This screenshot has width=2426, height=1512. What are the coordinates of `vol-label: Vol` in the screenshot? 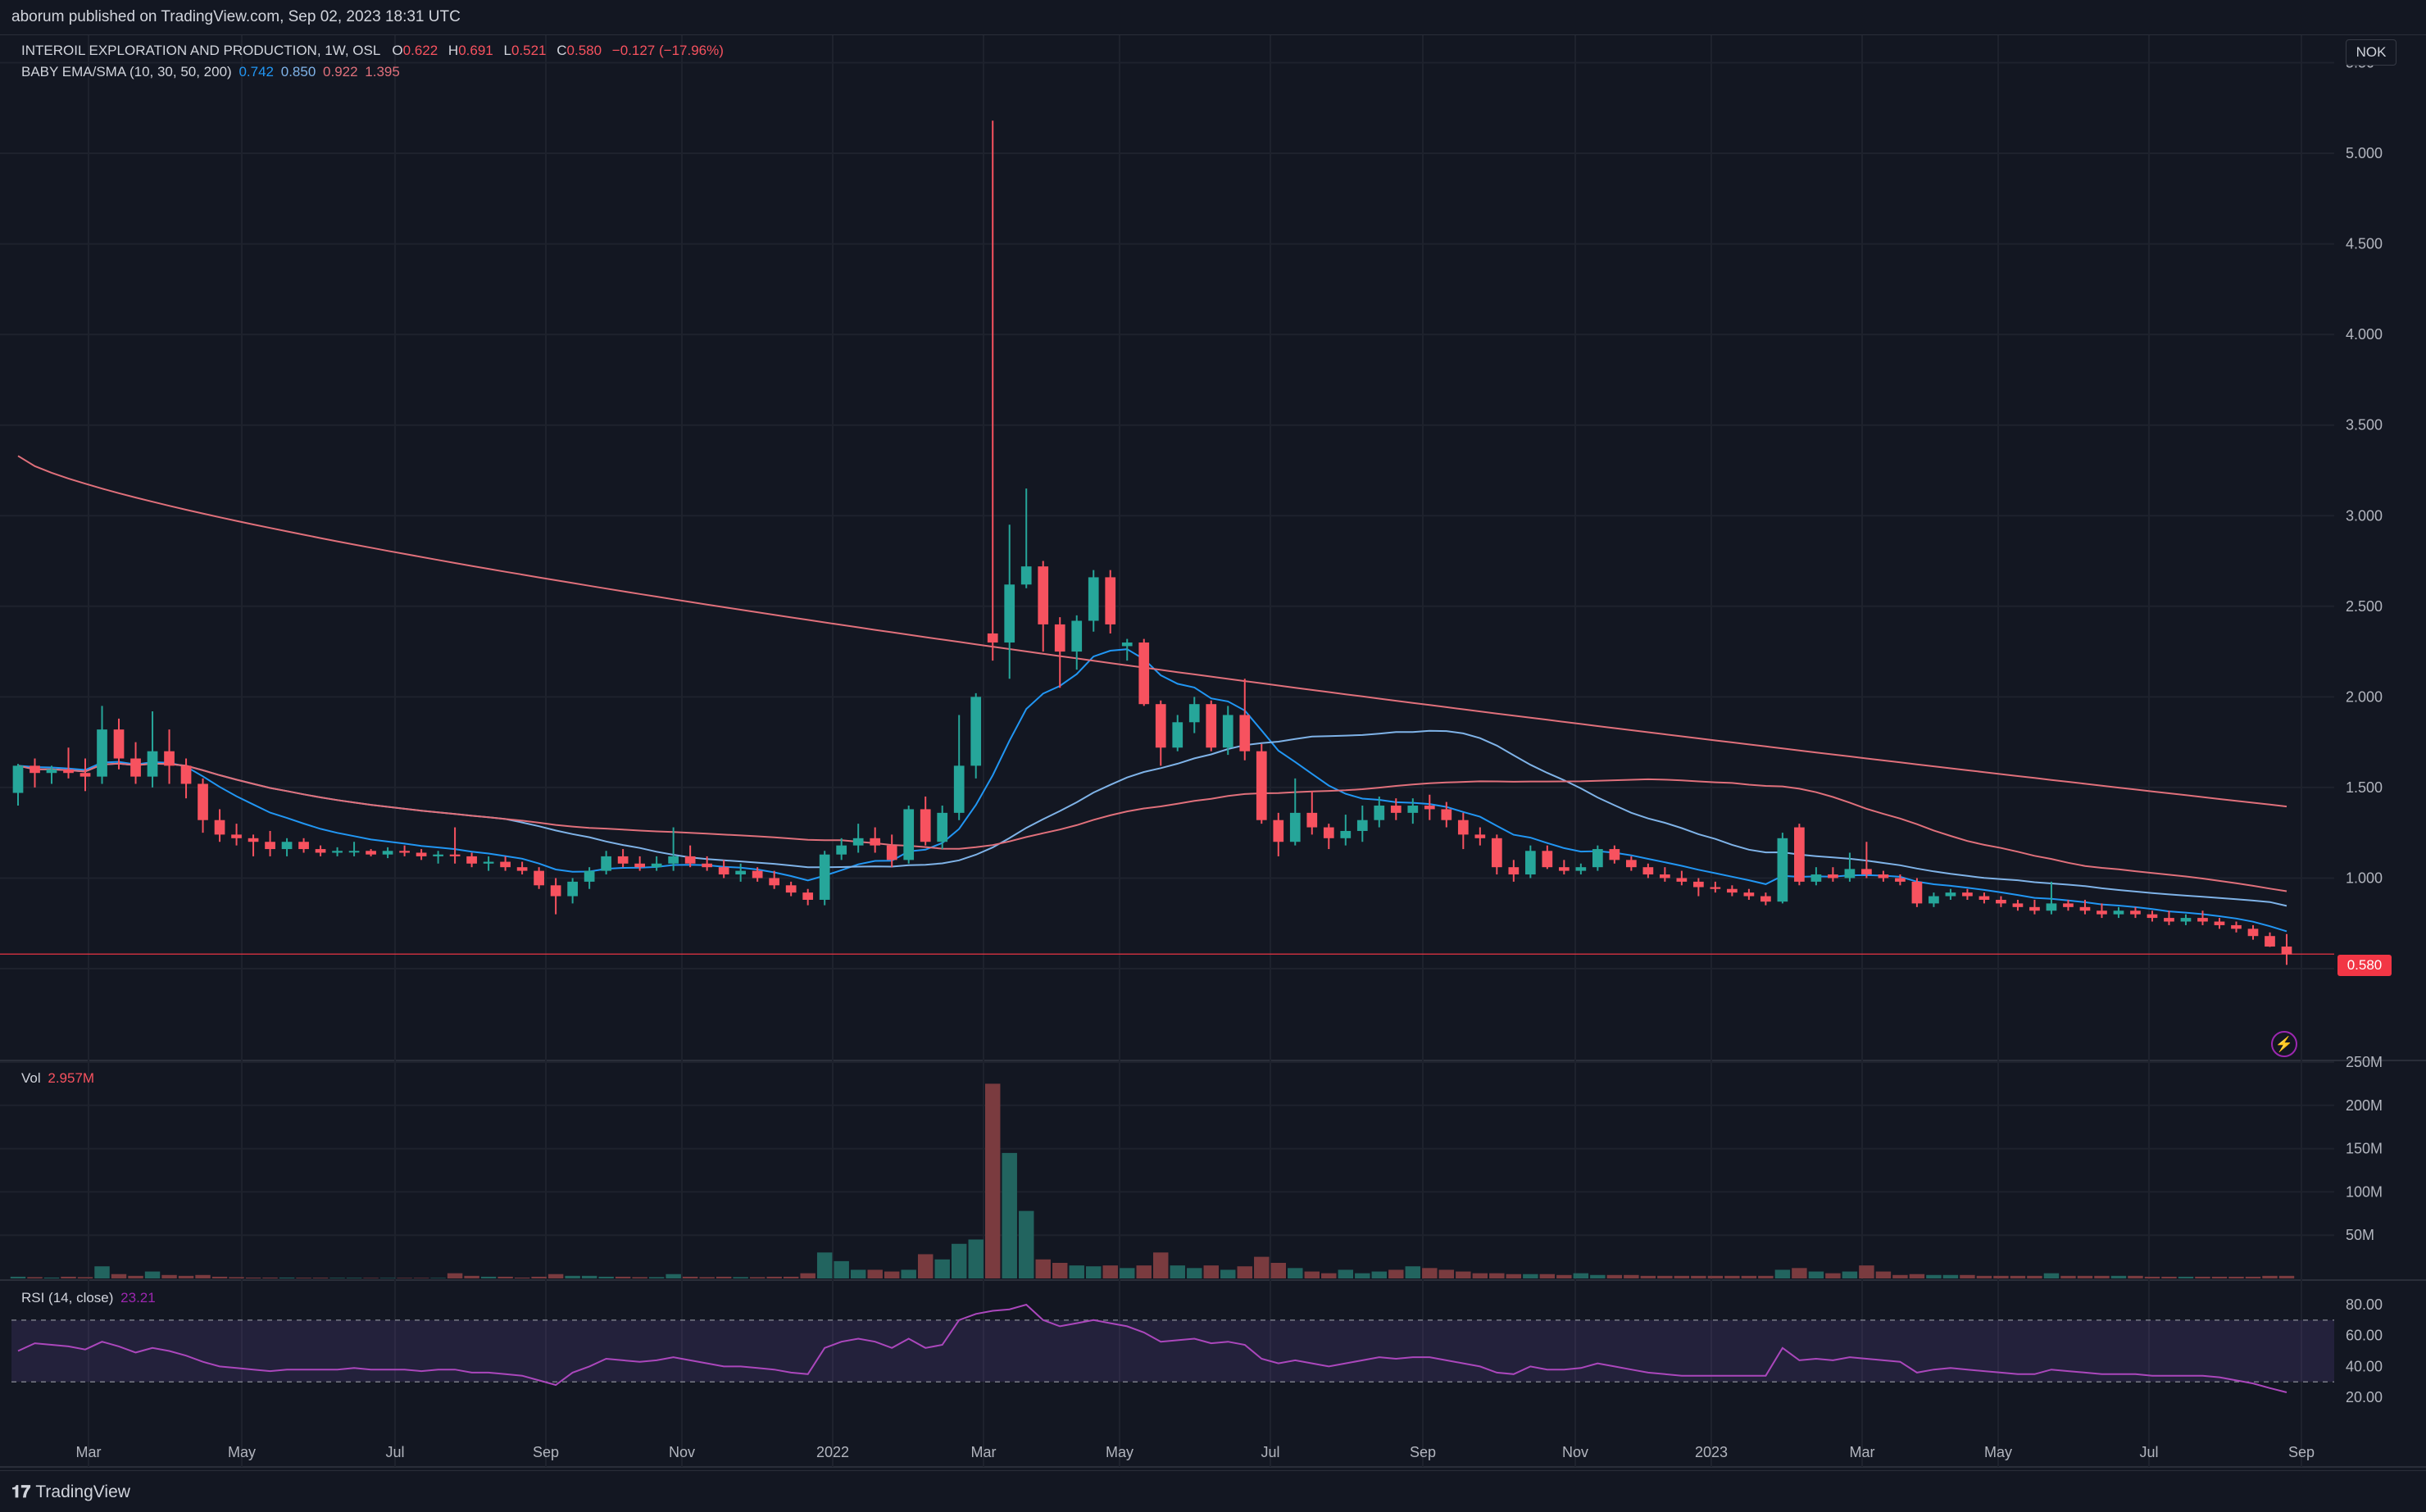 It's located at (31, 1078).